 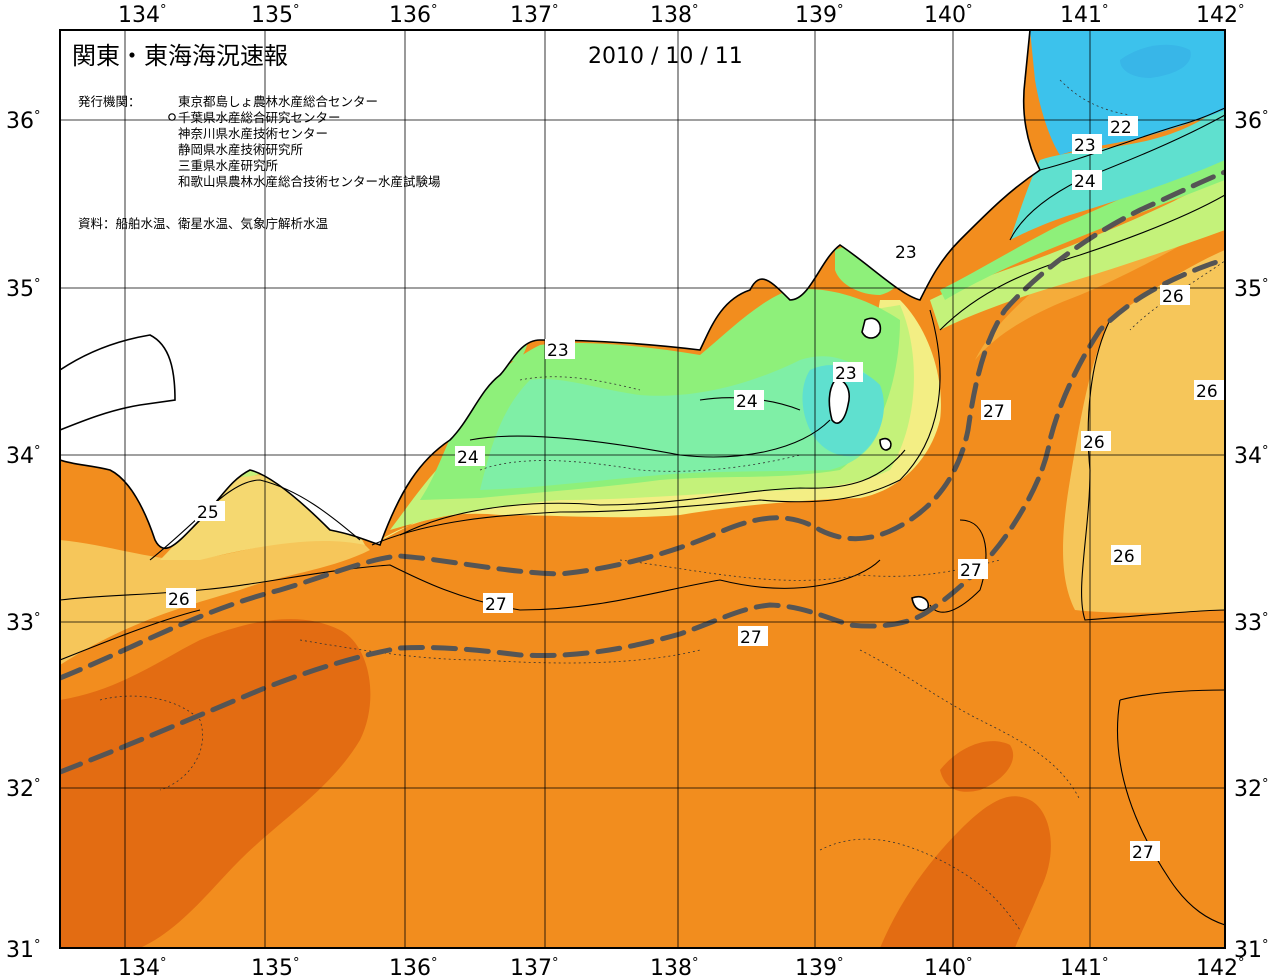 I want to click on longitude-label: 139°, so click(x=819, y=15).